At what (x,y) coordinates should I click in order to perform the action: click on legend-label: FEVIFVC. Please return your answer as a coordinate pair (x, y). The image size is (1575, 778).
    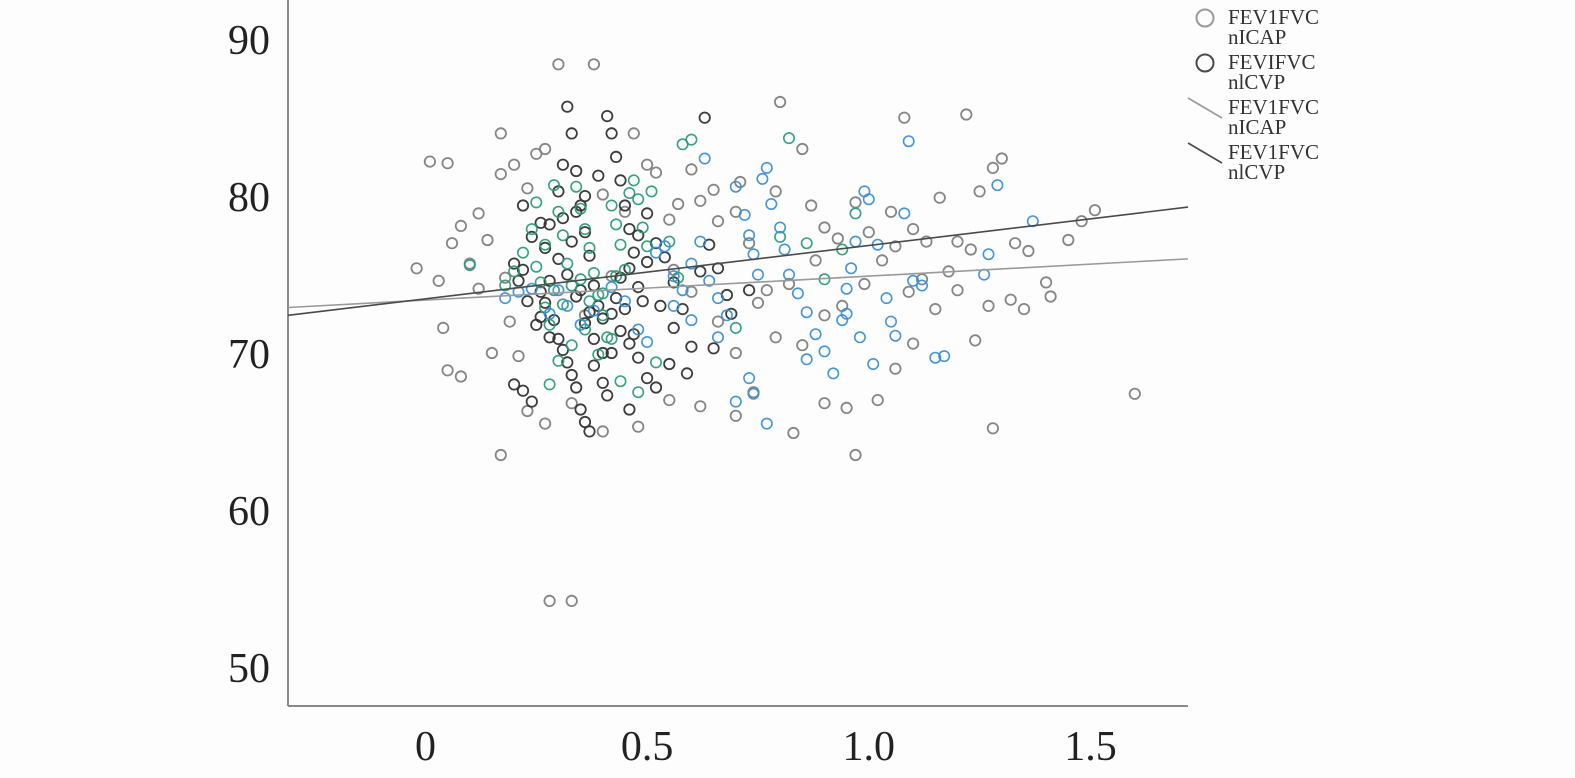
    Looking at the image, I should click on (1272, 62).